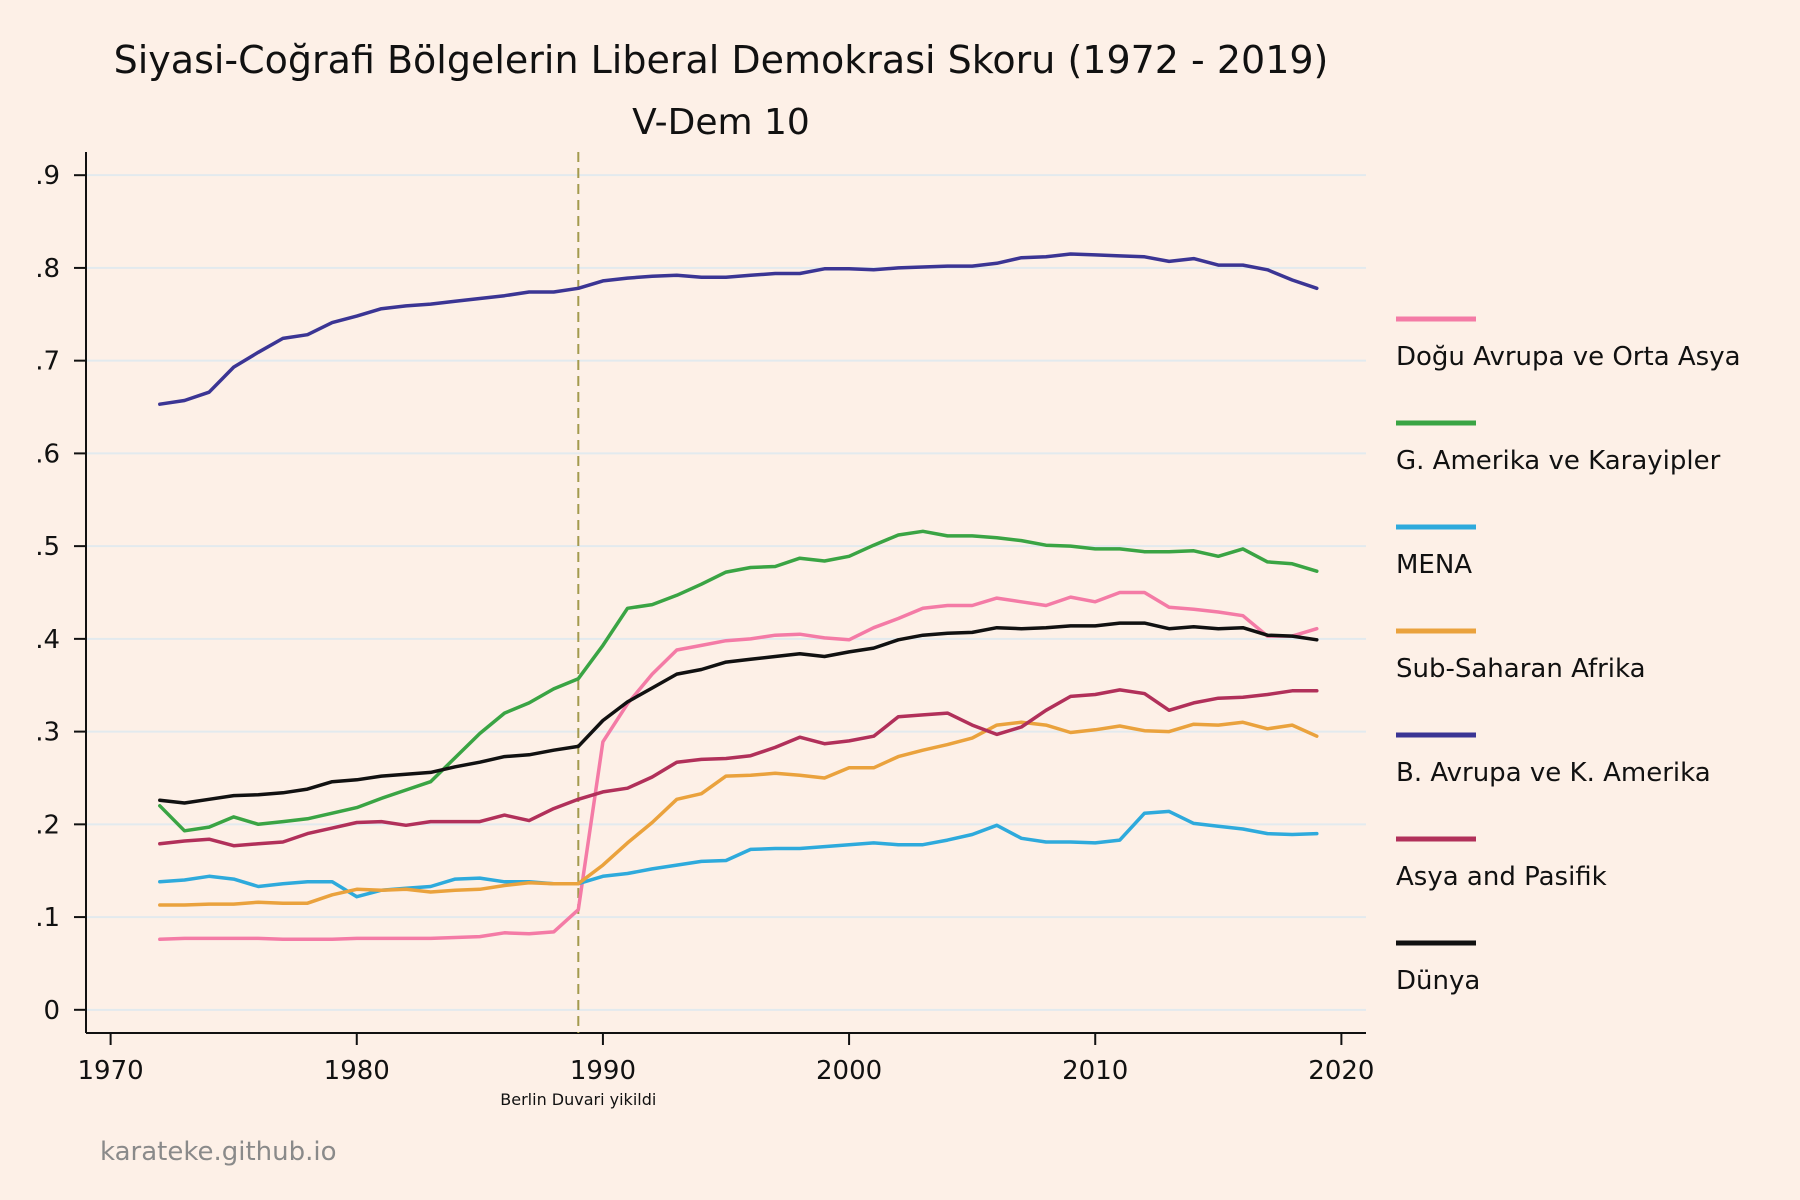 This screenshot has height=1200, width=1800. Describe the element at coordinates (1341, 1071) in the screenshot. I see `x-tick-label: 2020` at that location.